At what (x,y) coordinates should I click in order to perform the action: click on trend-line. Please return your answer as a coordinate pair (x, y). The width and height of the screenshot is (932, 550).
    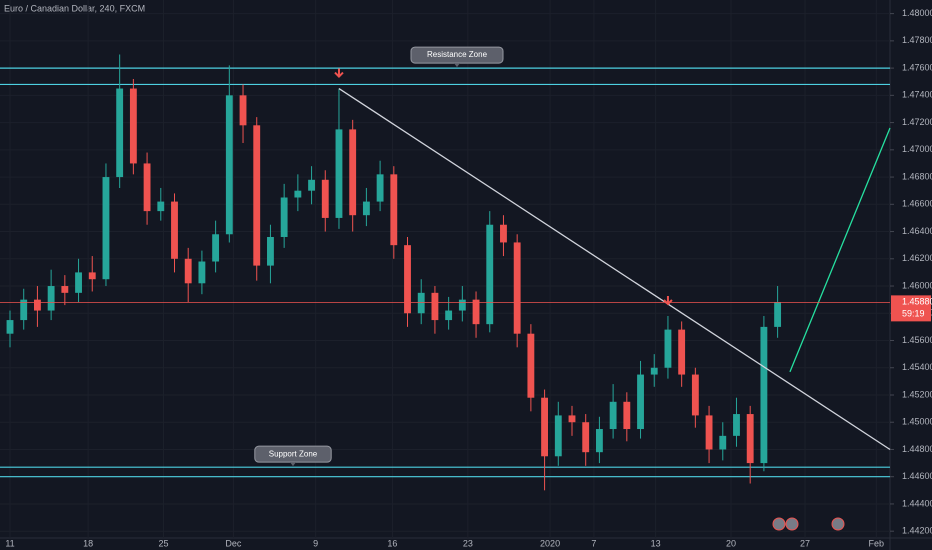
    Looking at the image, I should click on (840, 250).